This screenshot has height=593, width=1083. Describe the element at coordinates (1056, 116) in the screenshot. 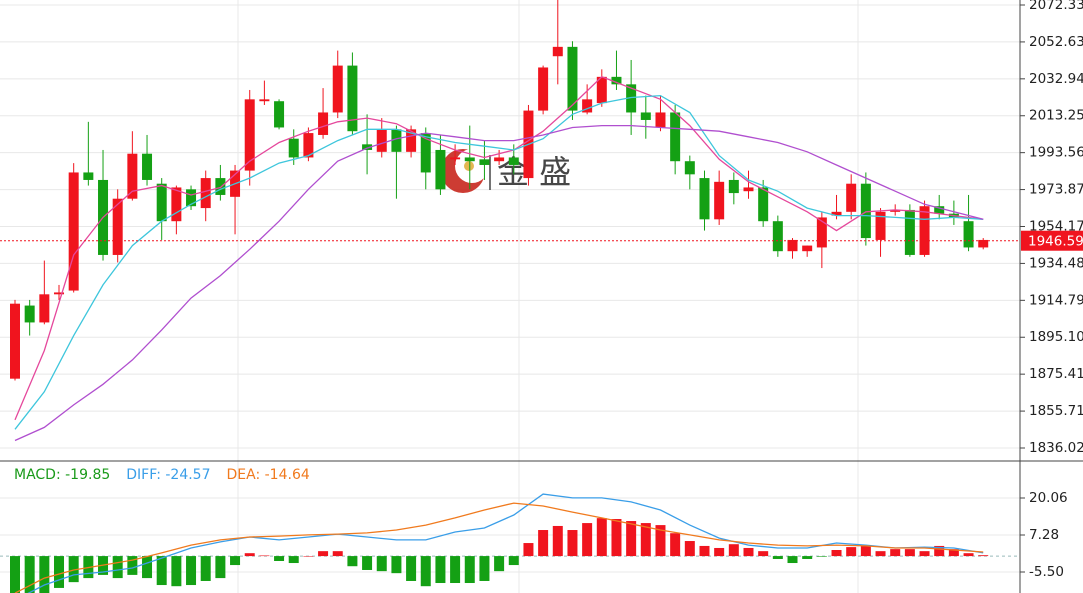

I see `y-tick-label: 2013.25` at that location.